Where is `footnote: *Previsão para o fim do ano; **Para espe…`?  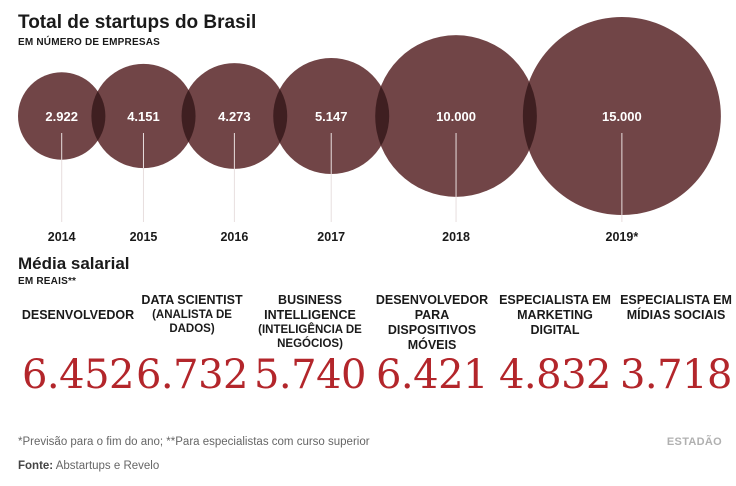 footnote: *Previsão para o fim do ano; **Para espe… is located at coordinates (194, 442).